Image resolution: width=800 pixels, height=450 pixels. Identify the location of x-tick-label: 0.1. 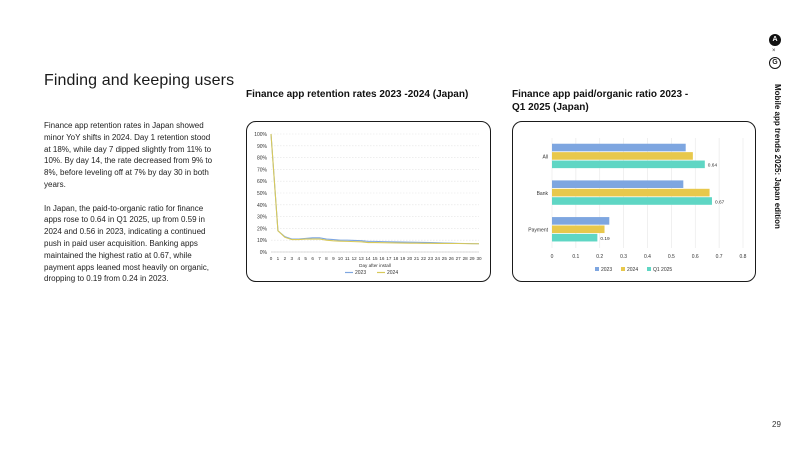
(575, 257).